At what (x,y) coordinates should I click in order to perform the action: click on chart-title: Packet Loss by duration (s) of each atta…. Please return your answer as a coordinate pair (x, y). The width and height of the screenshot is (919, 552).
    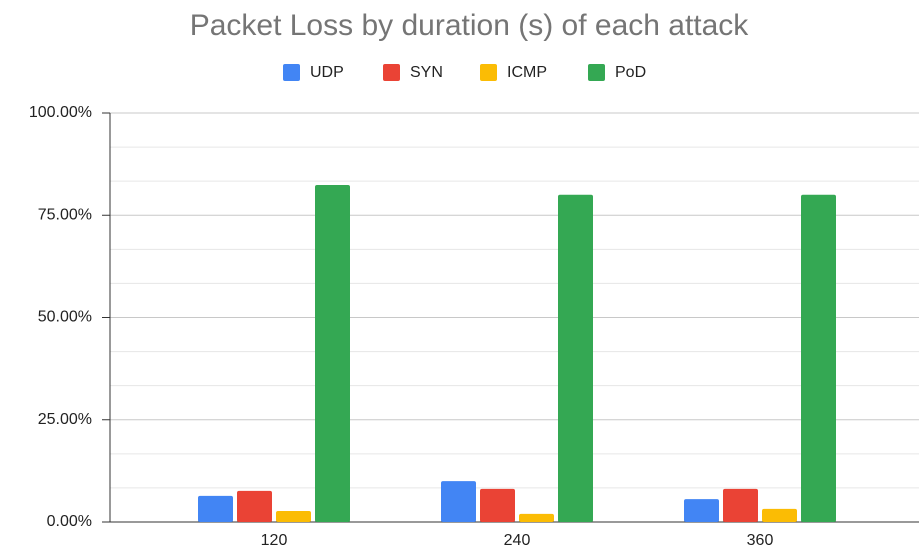
    Looking at the image, I should click on (470, 25).